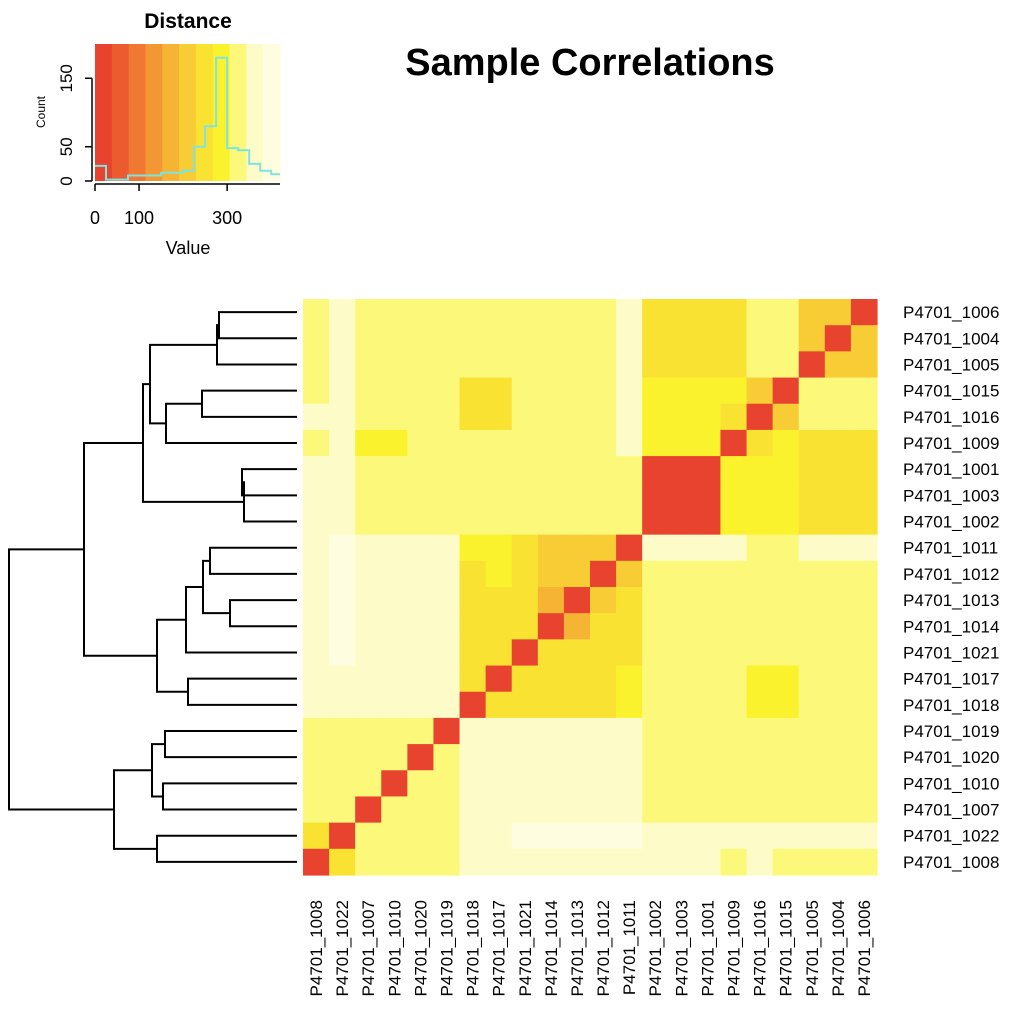  Describe the element at coordinates (188, 21) in the screenshot. I see `color-key-title: Distance` at that location.